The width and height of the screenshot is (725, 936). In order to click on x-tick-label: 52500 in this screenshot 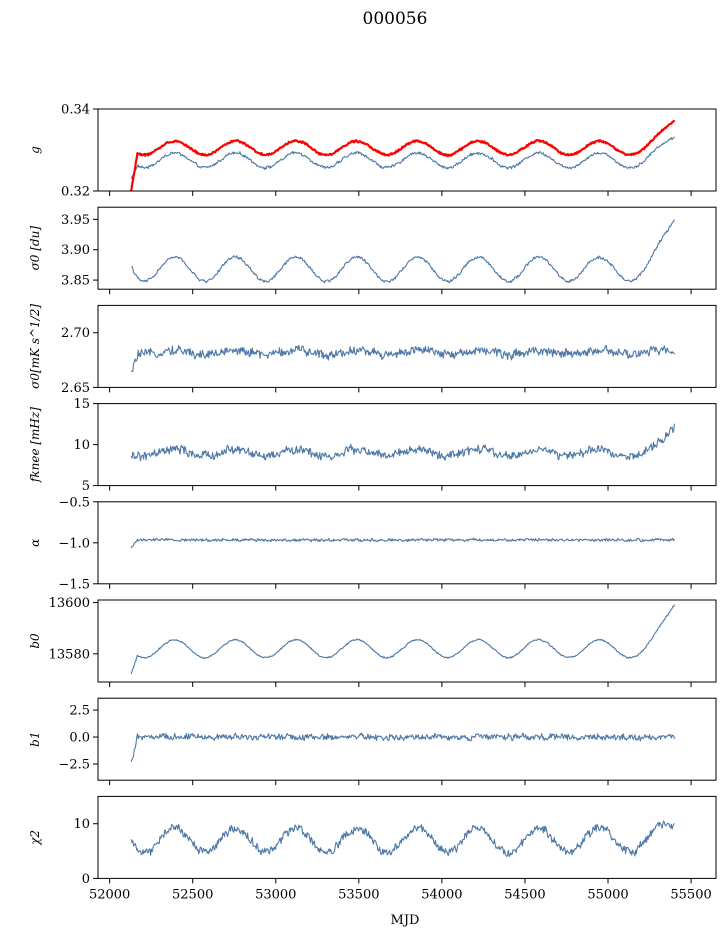, I will do `click(192, 894)`.